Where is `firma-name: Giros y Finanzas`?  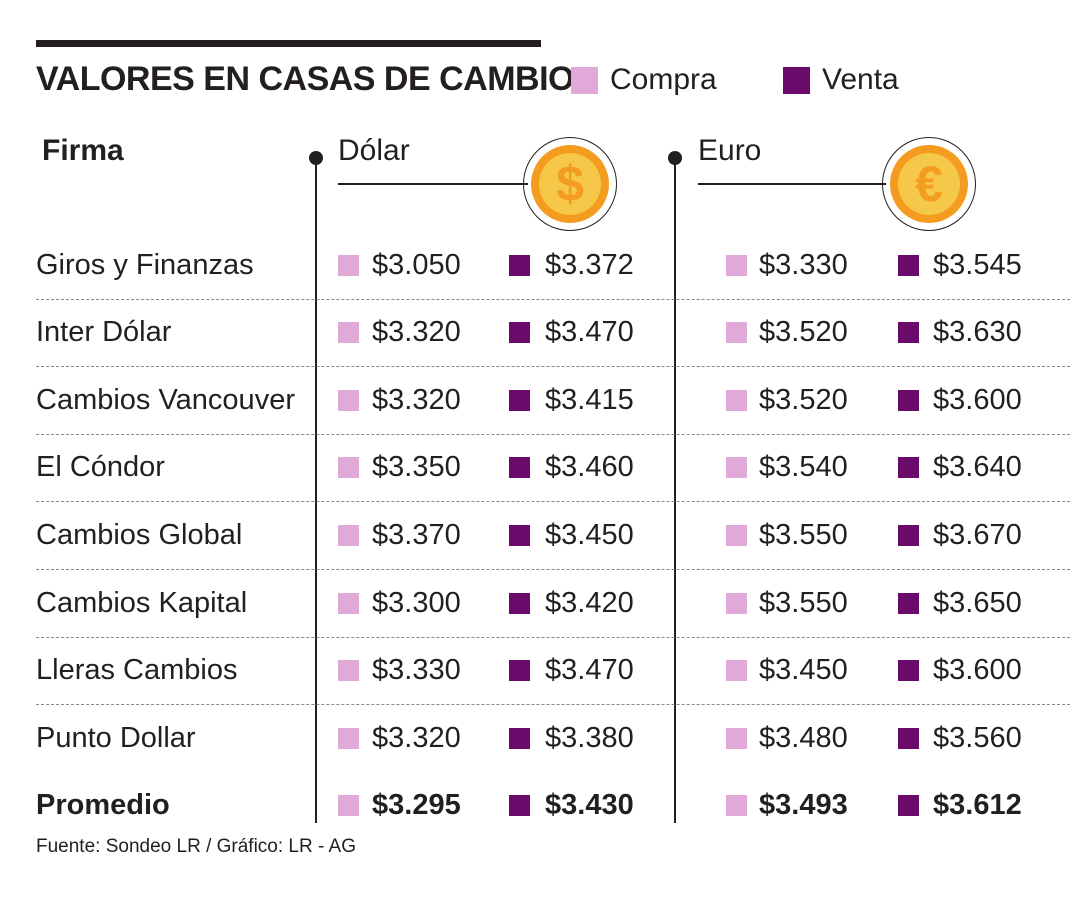
firma-name: Giros y Finanzas is located at coordinates (145, 265).